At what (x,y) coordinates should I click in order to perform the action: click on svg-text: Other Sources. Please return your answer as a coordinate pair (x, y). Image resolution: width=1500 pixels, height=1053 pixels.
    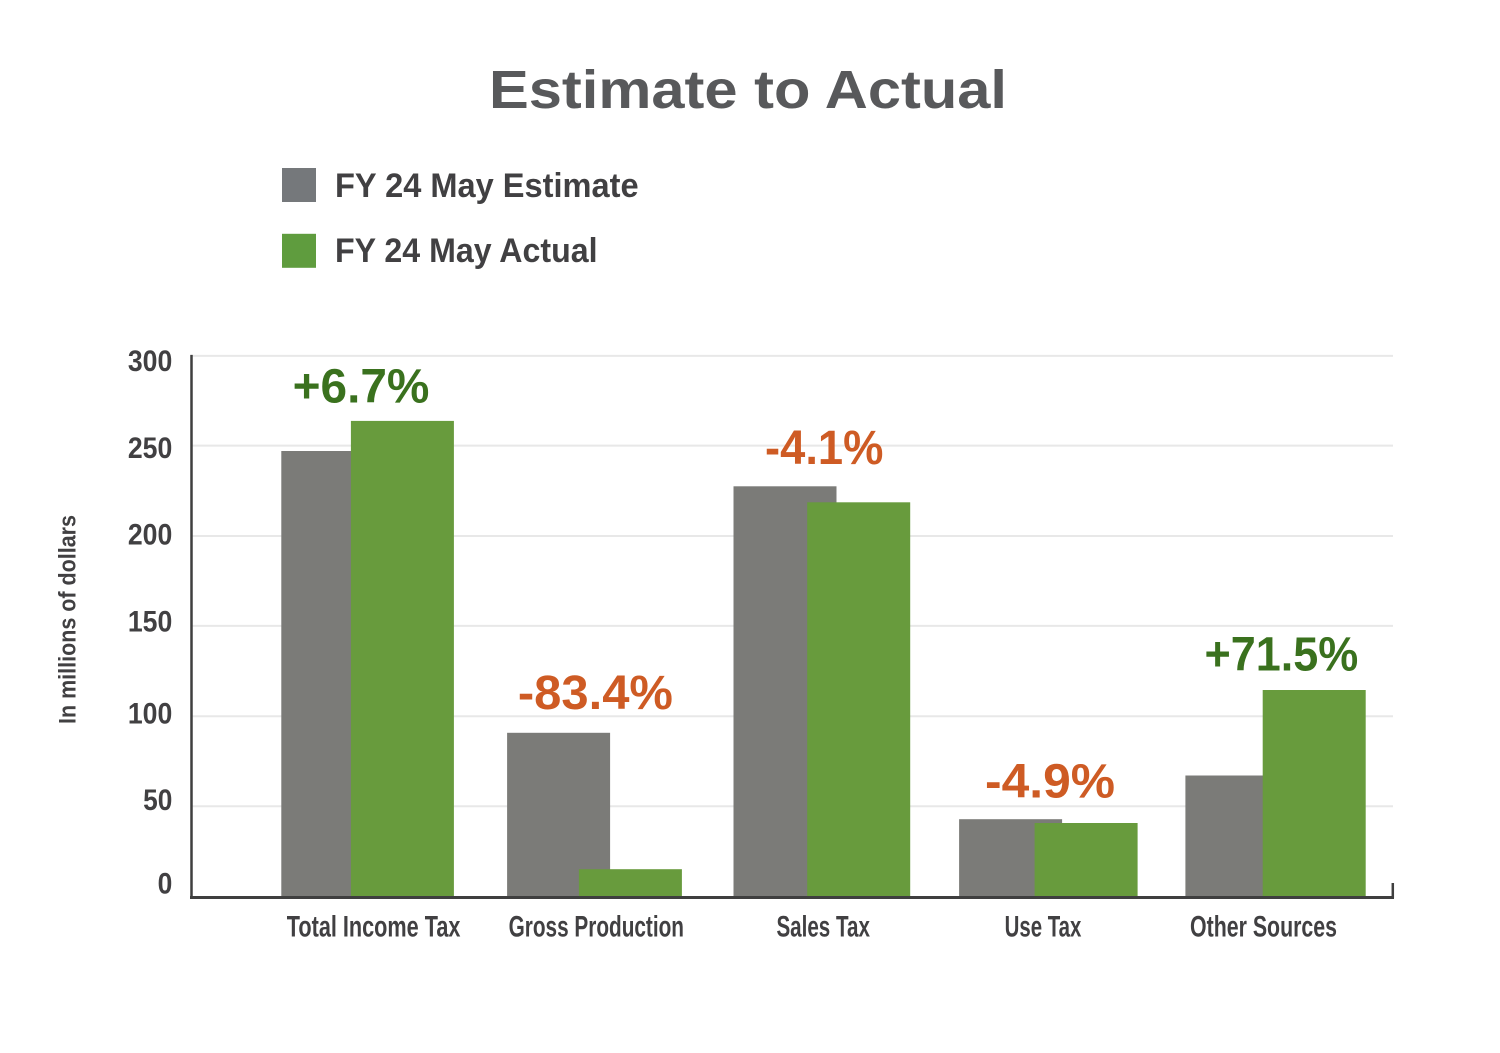
    Looking at the image, I should click on (1263, 927).